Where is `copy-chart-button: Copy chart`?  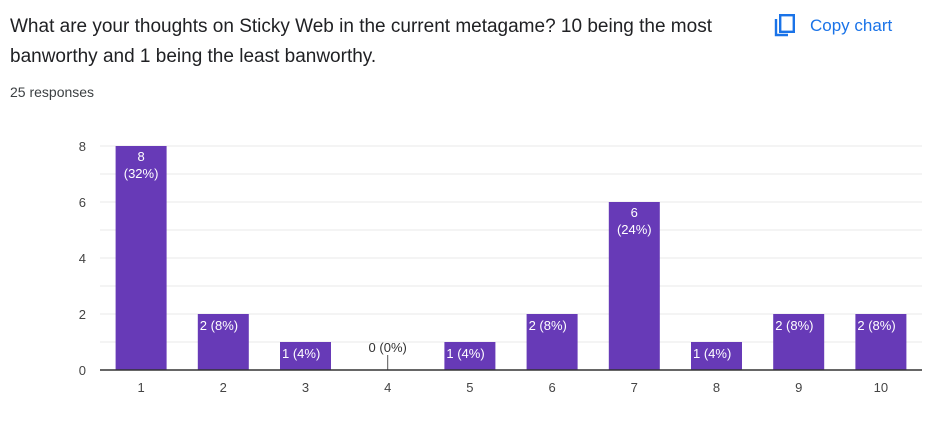
copy-chart-button: Copy chart is located at coordinates (832, 26).